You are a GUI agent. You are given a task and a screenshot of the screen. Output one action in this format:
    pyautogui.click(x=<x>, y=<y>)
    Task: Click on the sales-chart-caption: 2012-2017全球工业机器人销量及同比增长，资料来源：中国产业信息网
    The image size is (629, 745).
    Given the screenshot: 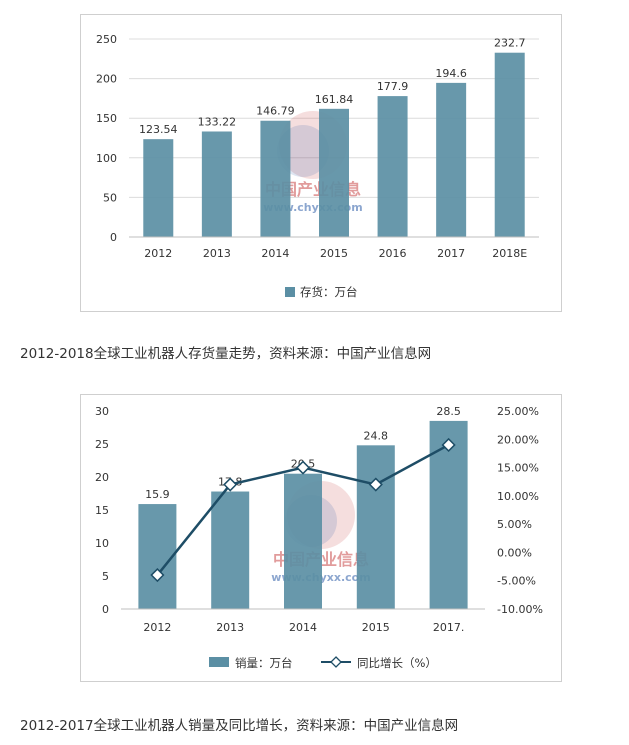 What is the action you would take?
    pyautogui.click(x=239, y=726)
    